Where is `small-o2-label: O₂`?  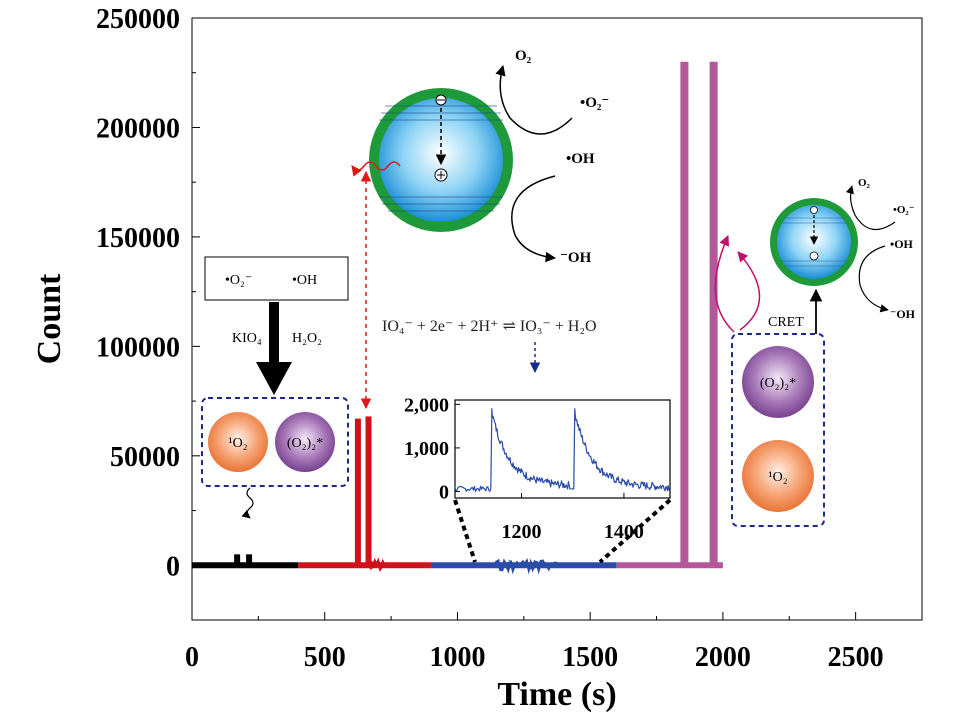
small-o2-label: O₂ is located at coordinates (864, 183).